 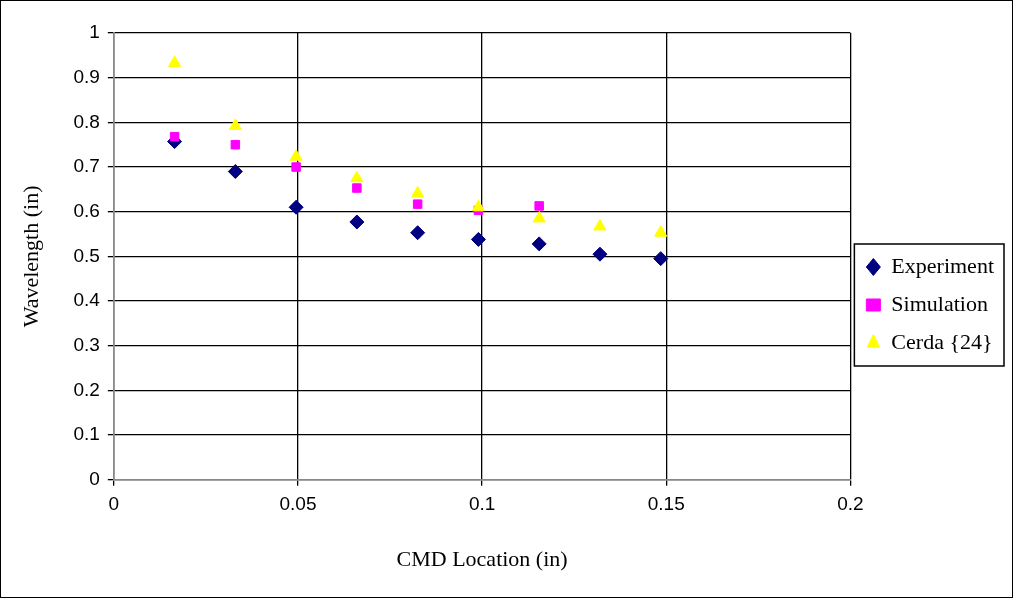 I want to click on y-tick-label: 0.1, so click(x=86, y=434).